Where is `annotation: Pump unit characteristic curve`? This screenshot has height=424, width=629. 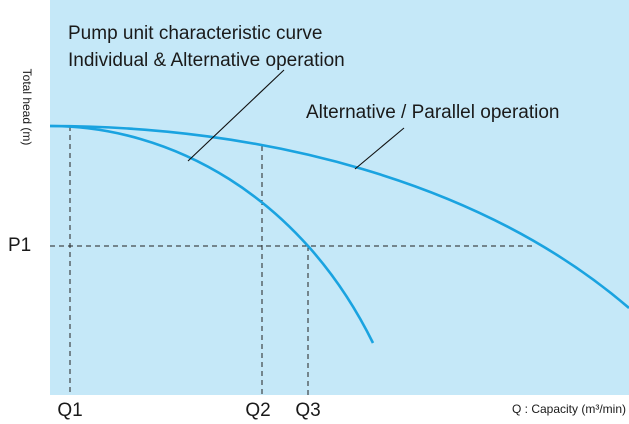
annotation: Pump unit characteristic curve is located at coordinates (195, 33).